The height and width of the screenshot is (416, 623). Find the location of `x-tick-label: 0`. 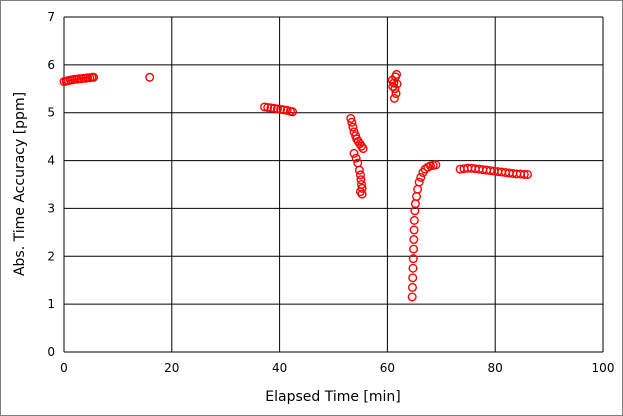

x-tick-label: 0 is located at coordinates (64, 368).